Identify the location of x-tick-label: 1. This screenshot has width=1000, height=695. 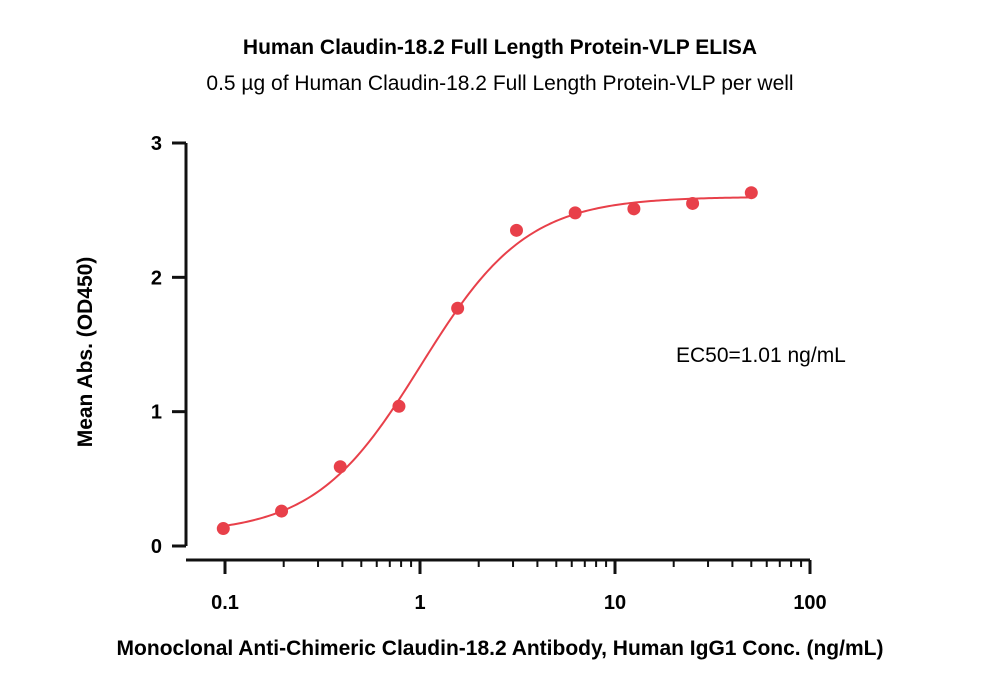
(419, 603).